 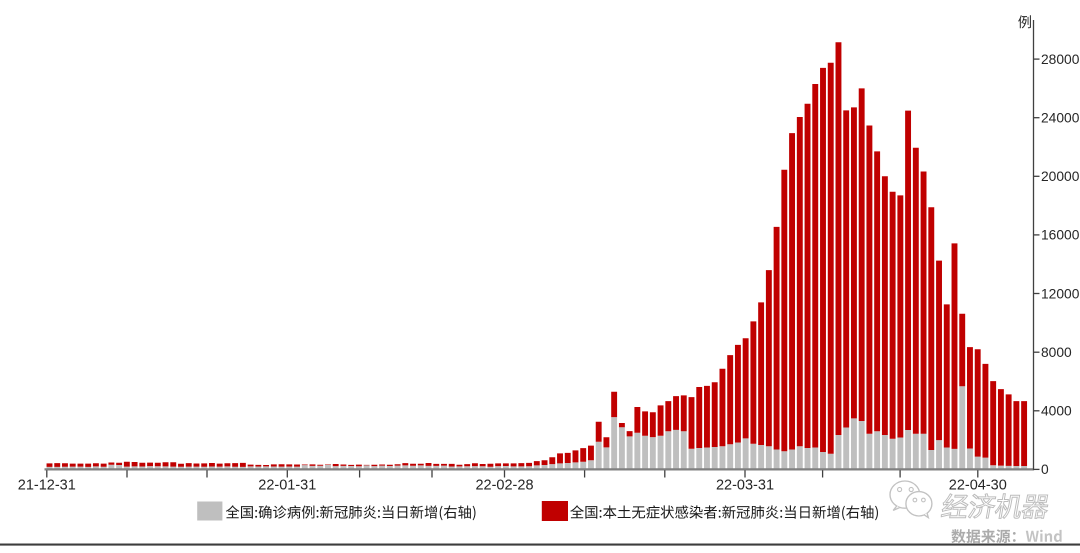 I want to click on svg-text: 22-01-31, so click(x=287, y=486).